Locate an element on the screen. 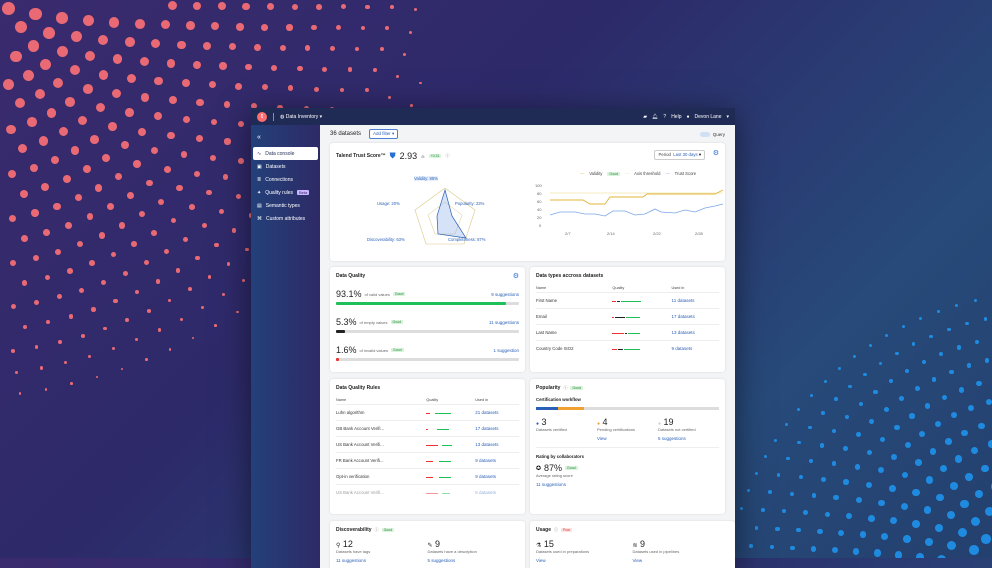  table-row: Opt-in verification 9 datasets is located at coordinates (427, 476).